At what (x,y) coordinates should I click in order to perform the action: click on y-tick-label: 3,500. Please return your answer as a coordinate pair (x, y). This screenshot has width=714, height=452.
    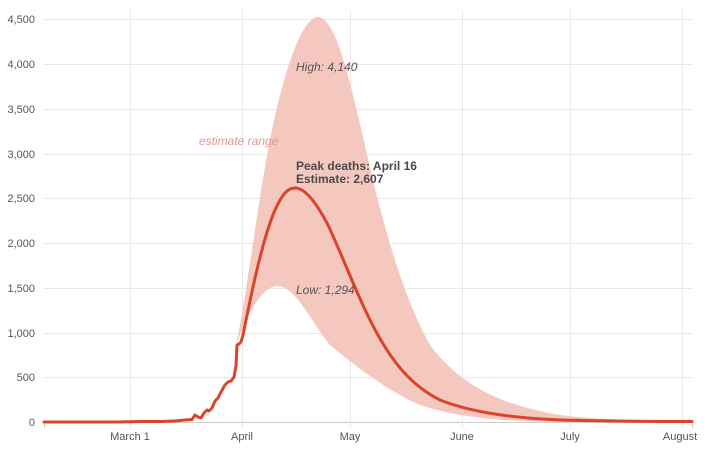
    Looking at the image, I should click on (21, 110).